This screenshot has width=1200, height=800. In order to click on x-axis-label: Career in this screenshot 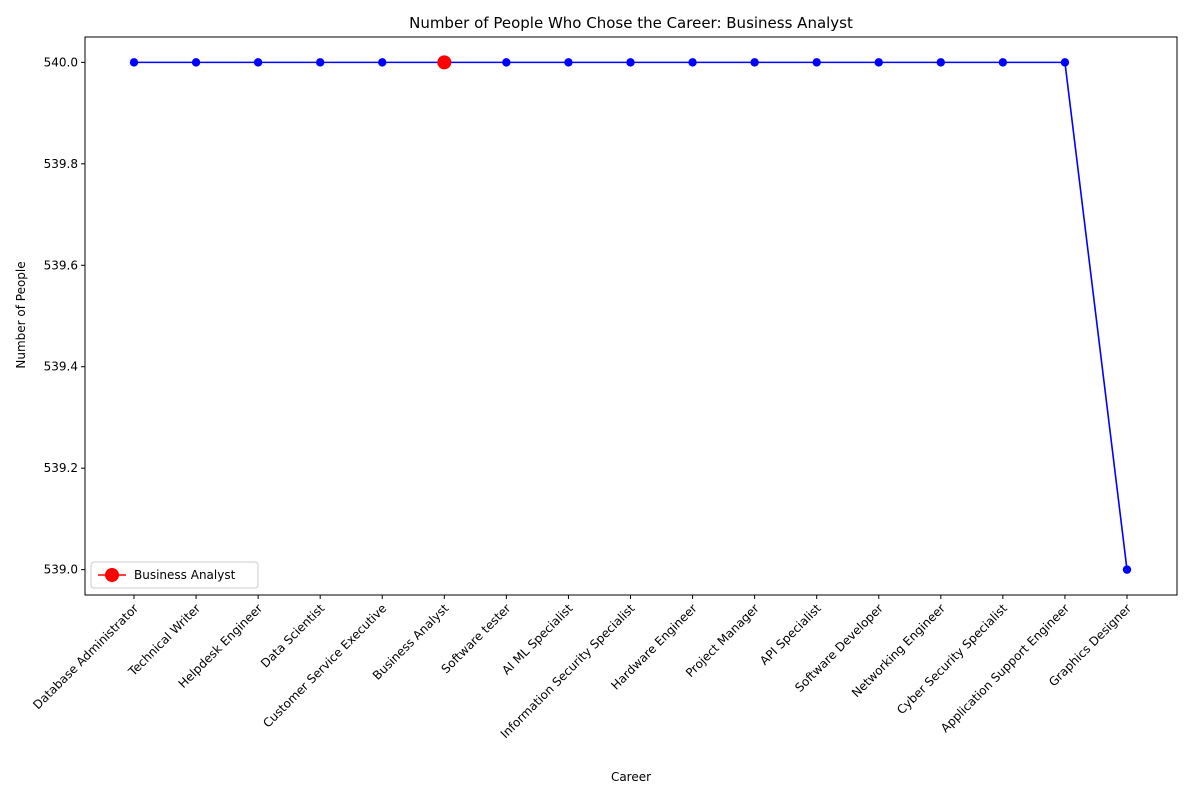, I will do `click(631, 777)`.